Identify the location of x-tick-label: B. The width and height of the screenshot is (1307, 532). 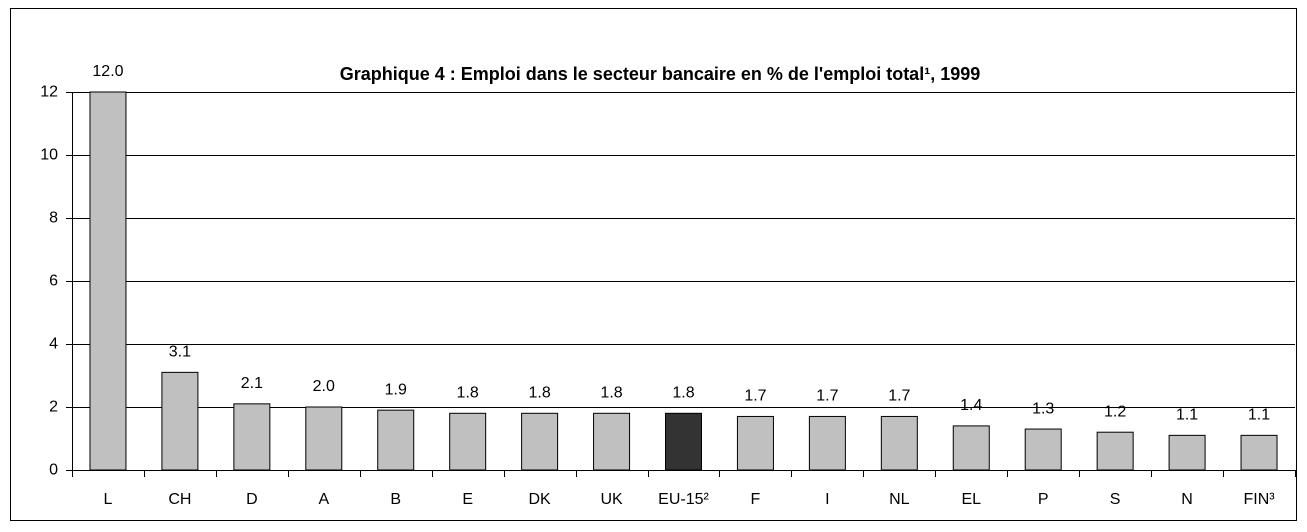
(395, 499).